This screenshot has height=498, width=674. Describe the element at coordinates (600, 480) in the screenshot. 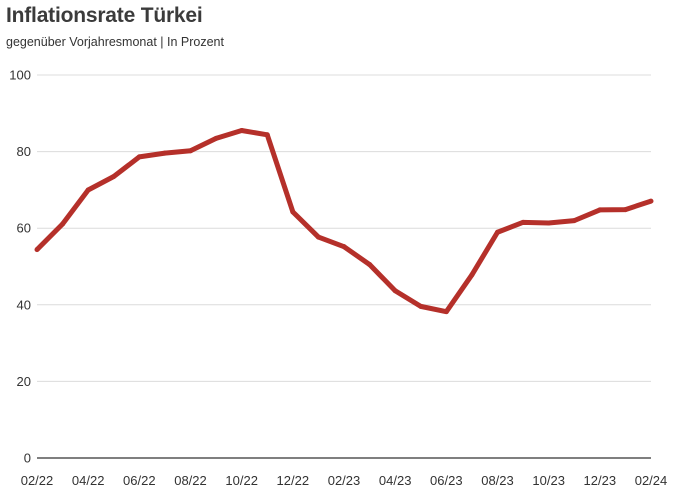

I see `x-tick-label: 12/23` at that location.